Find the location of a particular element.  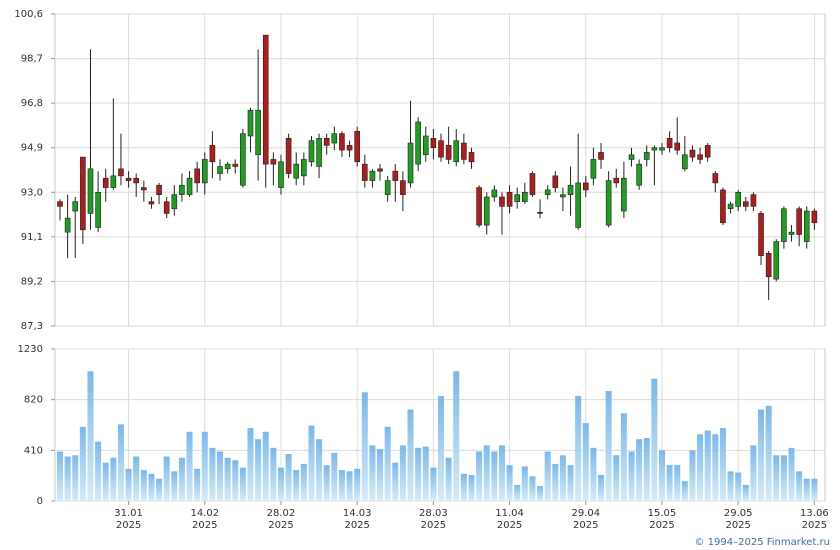

x-tick-label: 29.05 is located at coordinates (738, 513).